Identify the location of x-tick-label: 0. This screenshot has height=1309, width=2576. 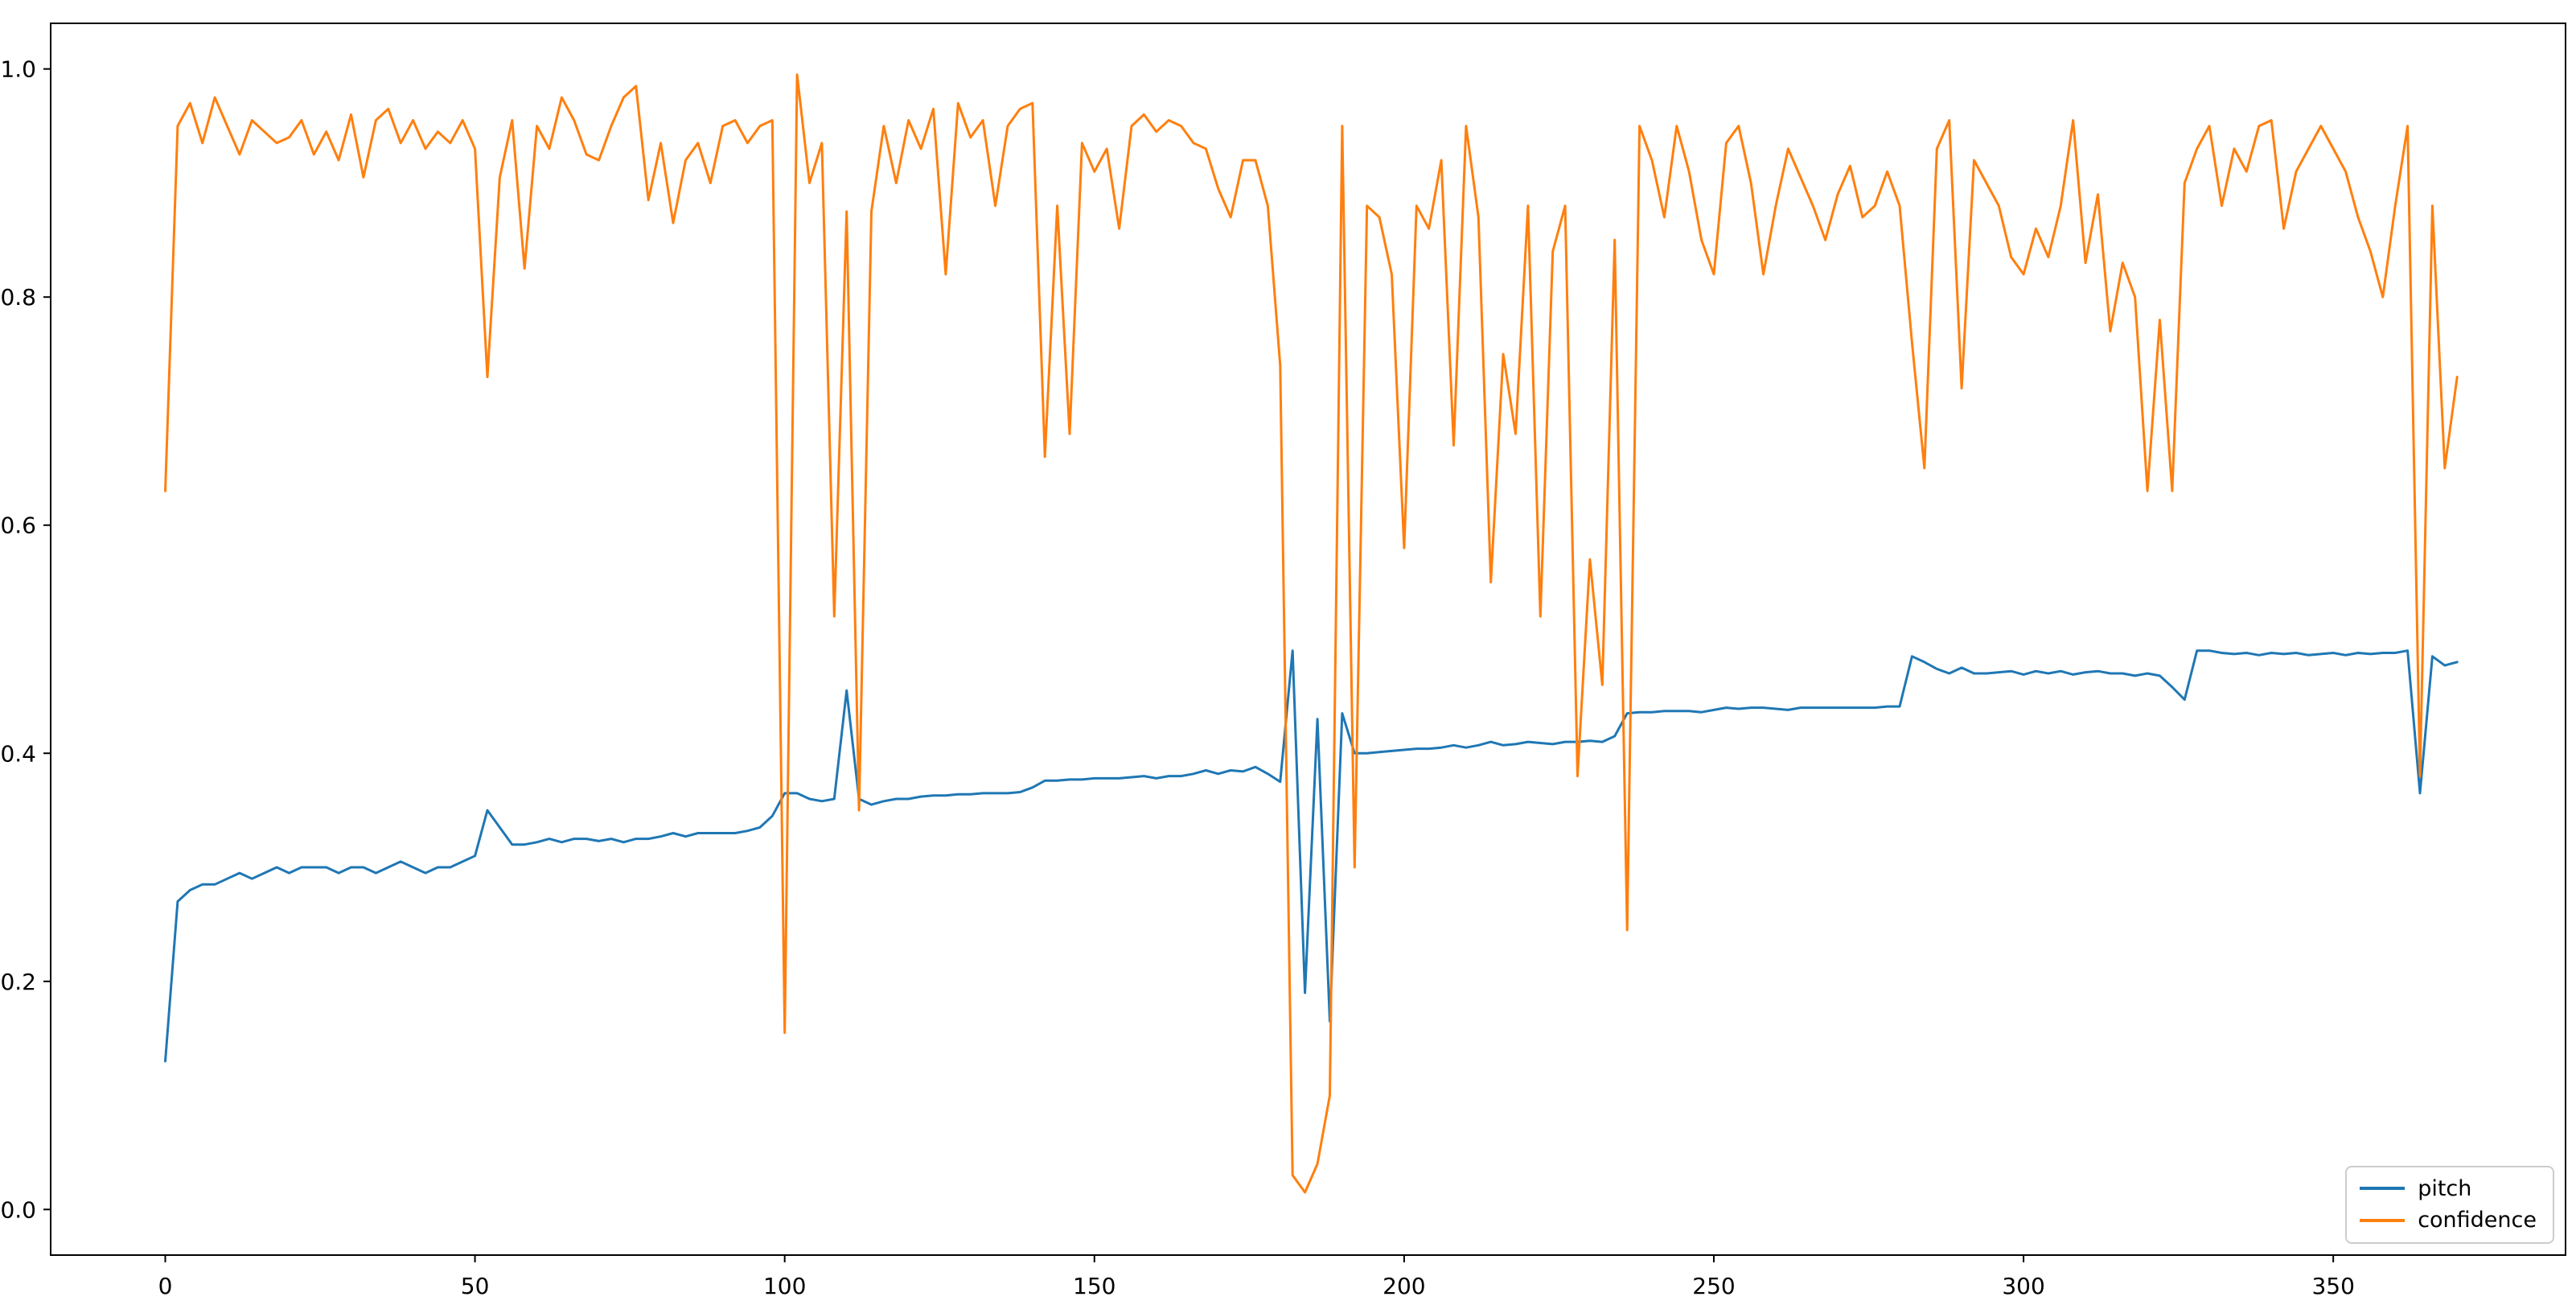
(165, 1286).